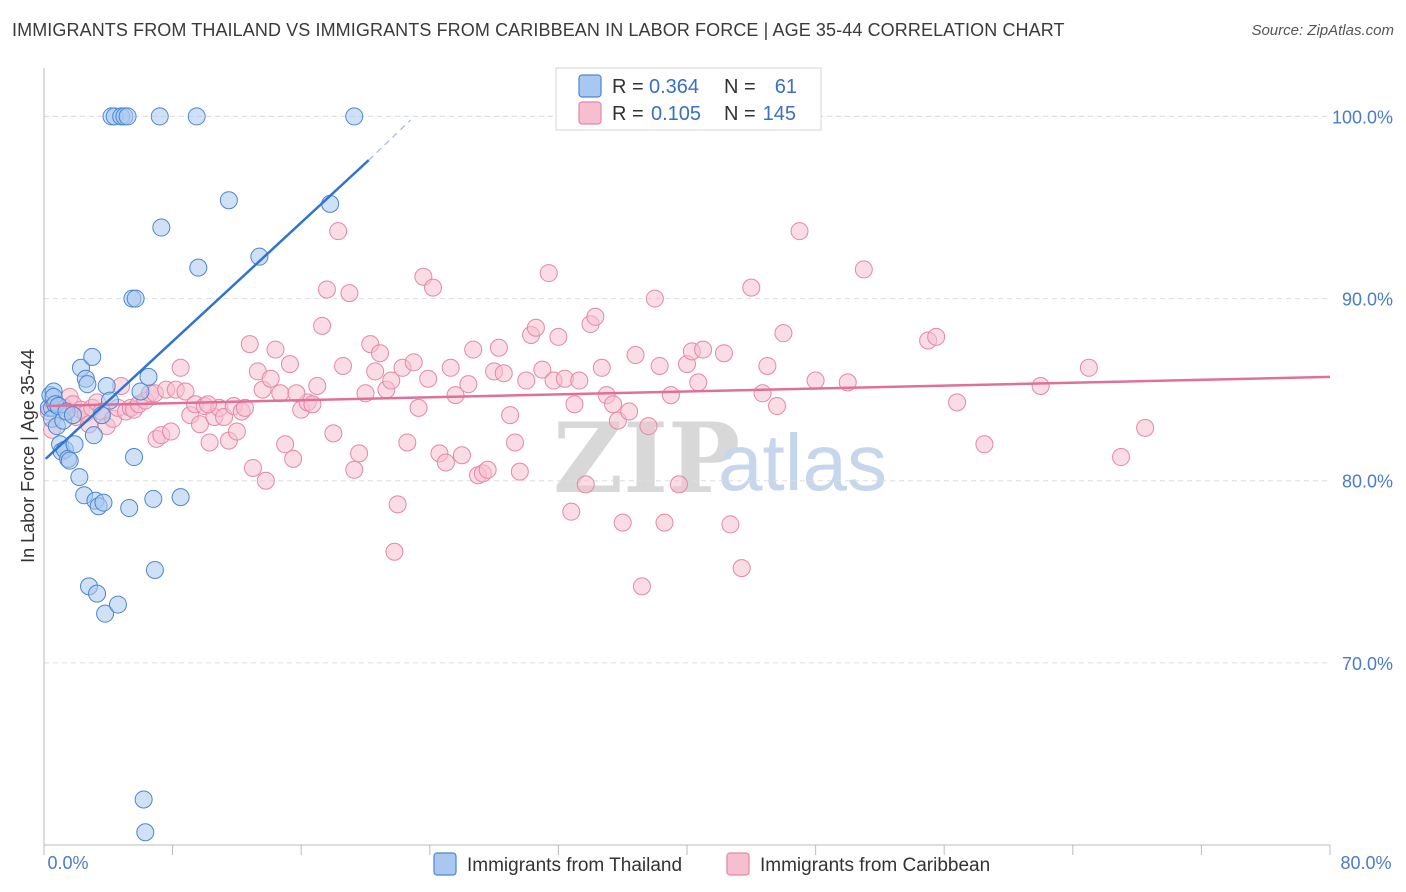  I want to click on legend-r-value-thailand: 0.364, so click(674, 87).